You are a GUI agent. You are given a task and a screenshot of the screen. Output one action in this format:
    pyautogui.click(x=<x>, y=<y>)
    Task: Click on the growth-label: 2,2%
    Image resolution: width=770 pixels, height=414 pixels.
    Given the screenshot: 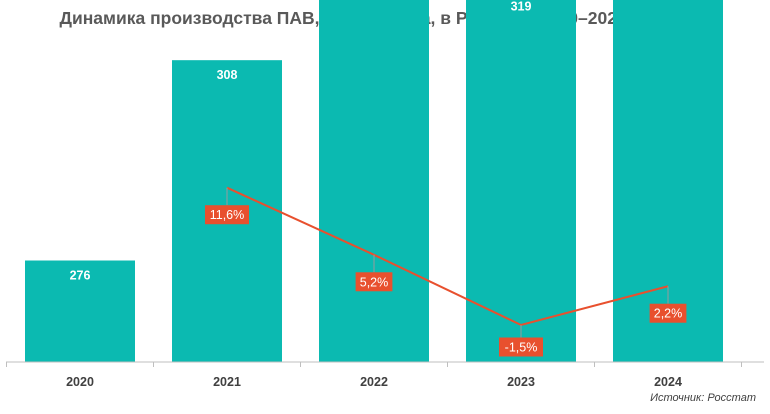 What is the action you would take?
    pyautogui.click(x=668, y=314)
    